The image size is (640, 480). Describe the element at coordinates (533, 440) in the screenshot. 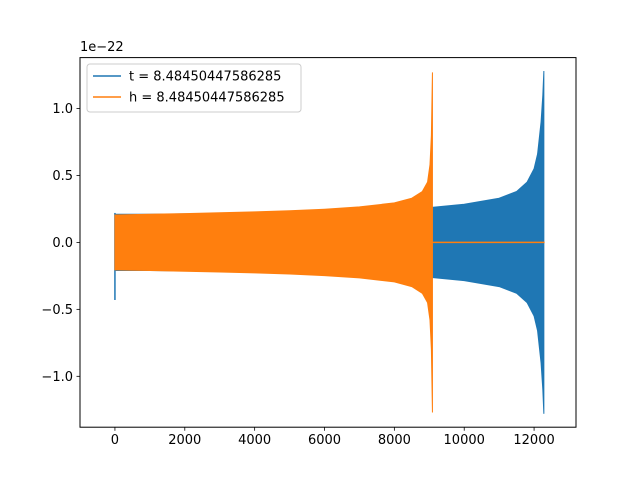

I see `x-tick-label: 12000` at that location.